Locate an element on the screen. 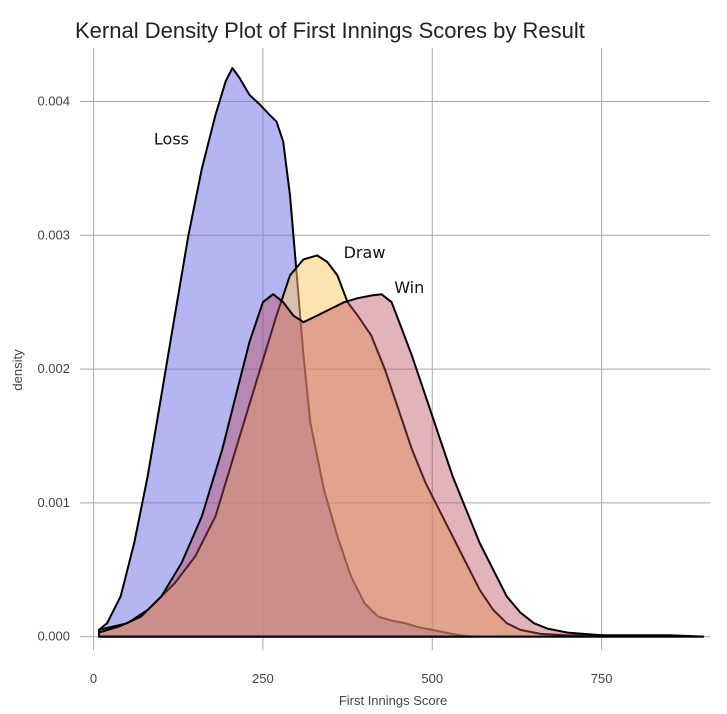 This screenshot has height=714, width=727. y-axis-ticks: 0.000 0.001 0.002 0.003 0.004 is located at coordinates (53, 369).